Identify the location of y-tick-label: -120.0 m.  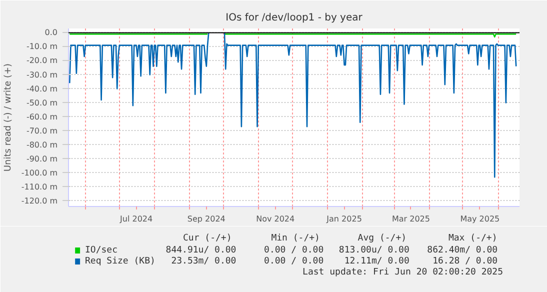
(39, 201).